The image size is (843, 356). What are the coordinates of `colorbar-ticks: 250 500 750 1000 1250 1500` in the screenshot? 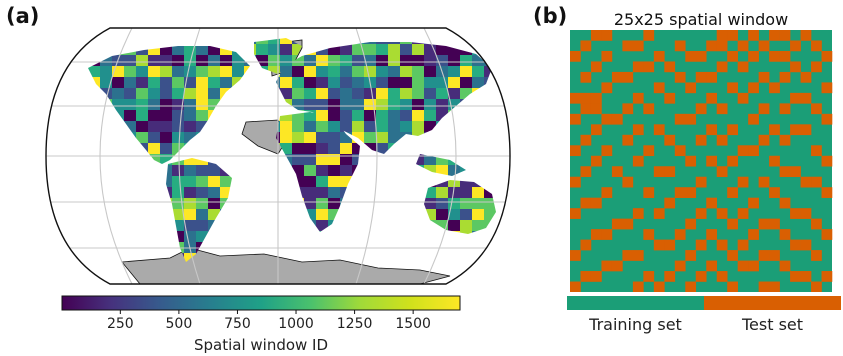 It's located at (269, 321).